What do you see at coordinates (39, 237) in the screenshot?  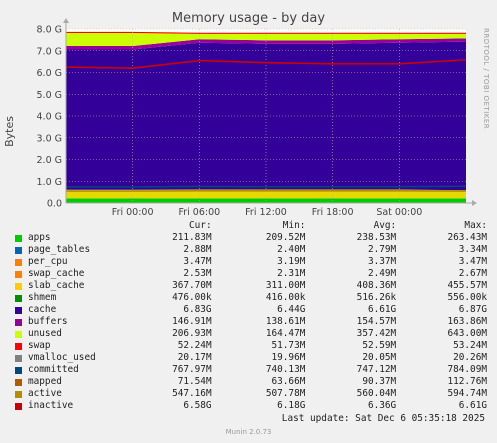 I see `legend-series-name: apps` at bounding box center [39, 237].